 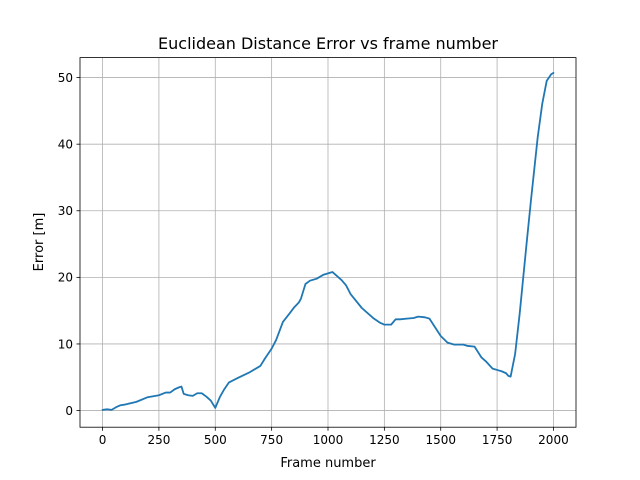 What do you see at coordinates (497, 440) in the screenshot?
I see `x-tick-label: 1750` at bounding box center [497, 440].